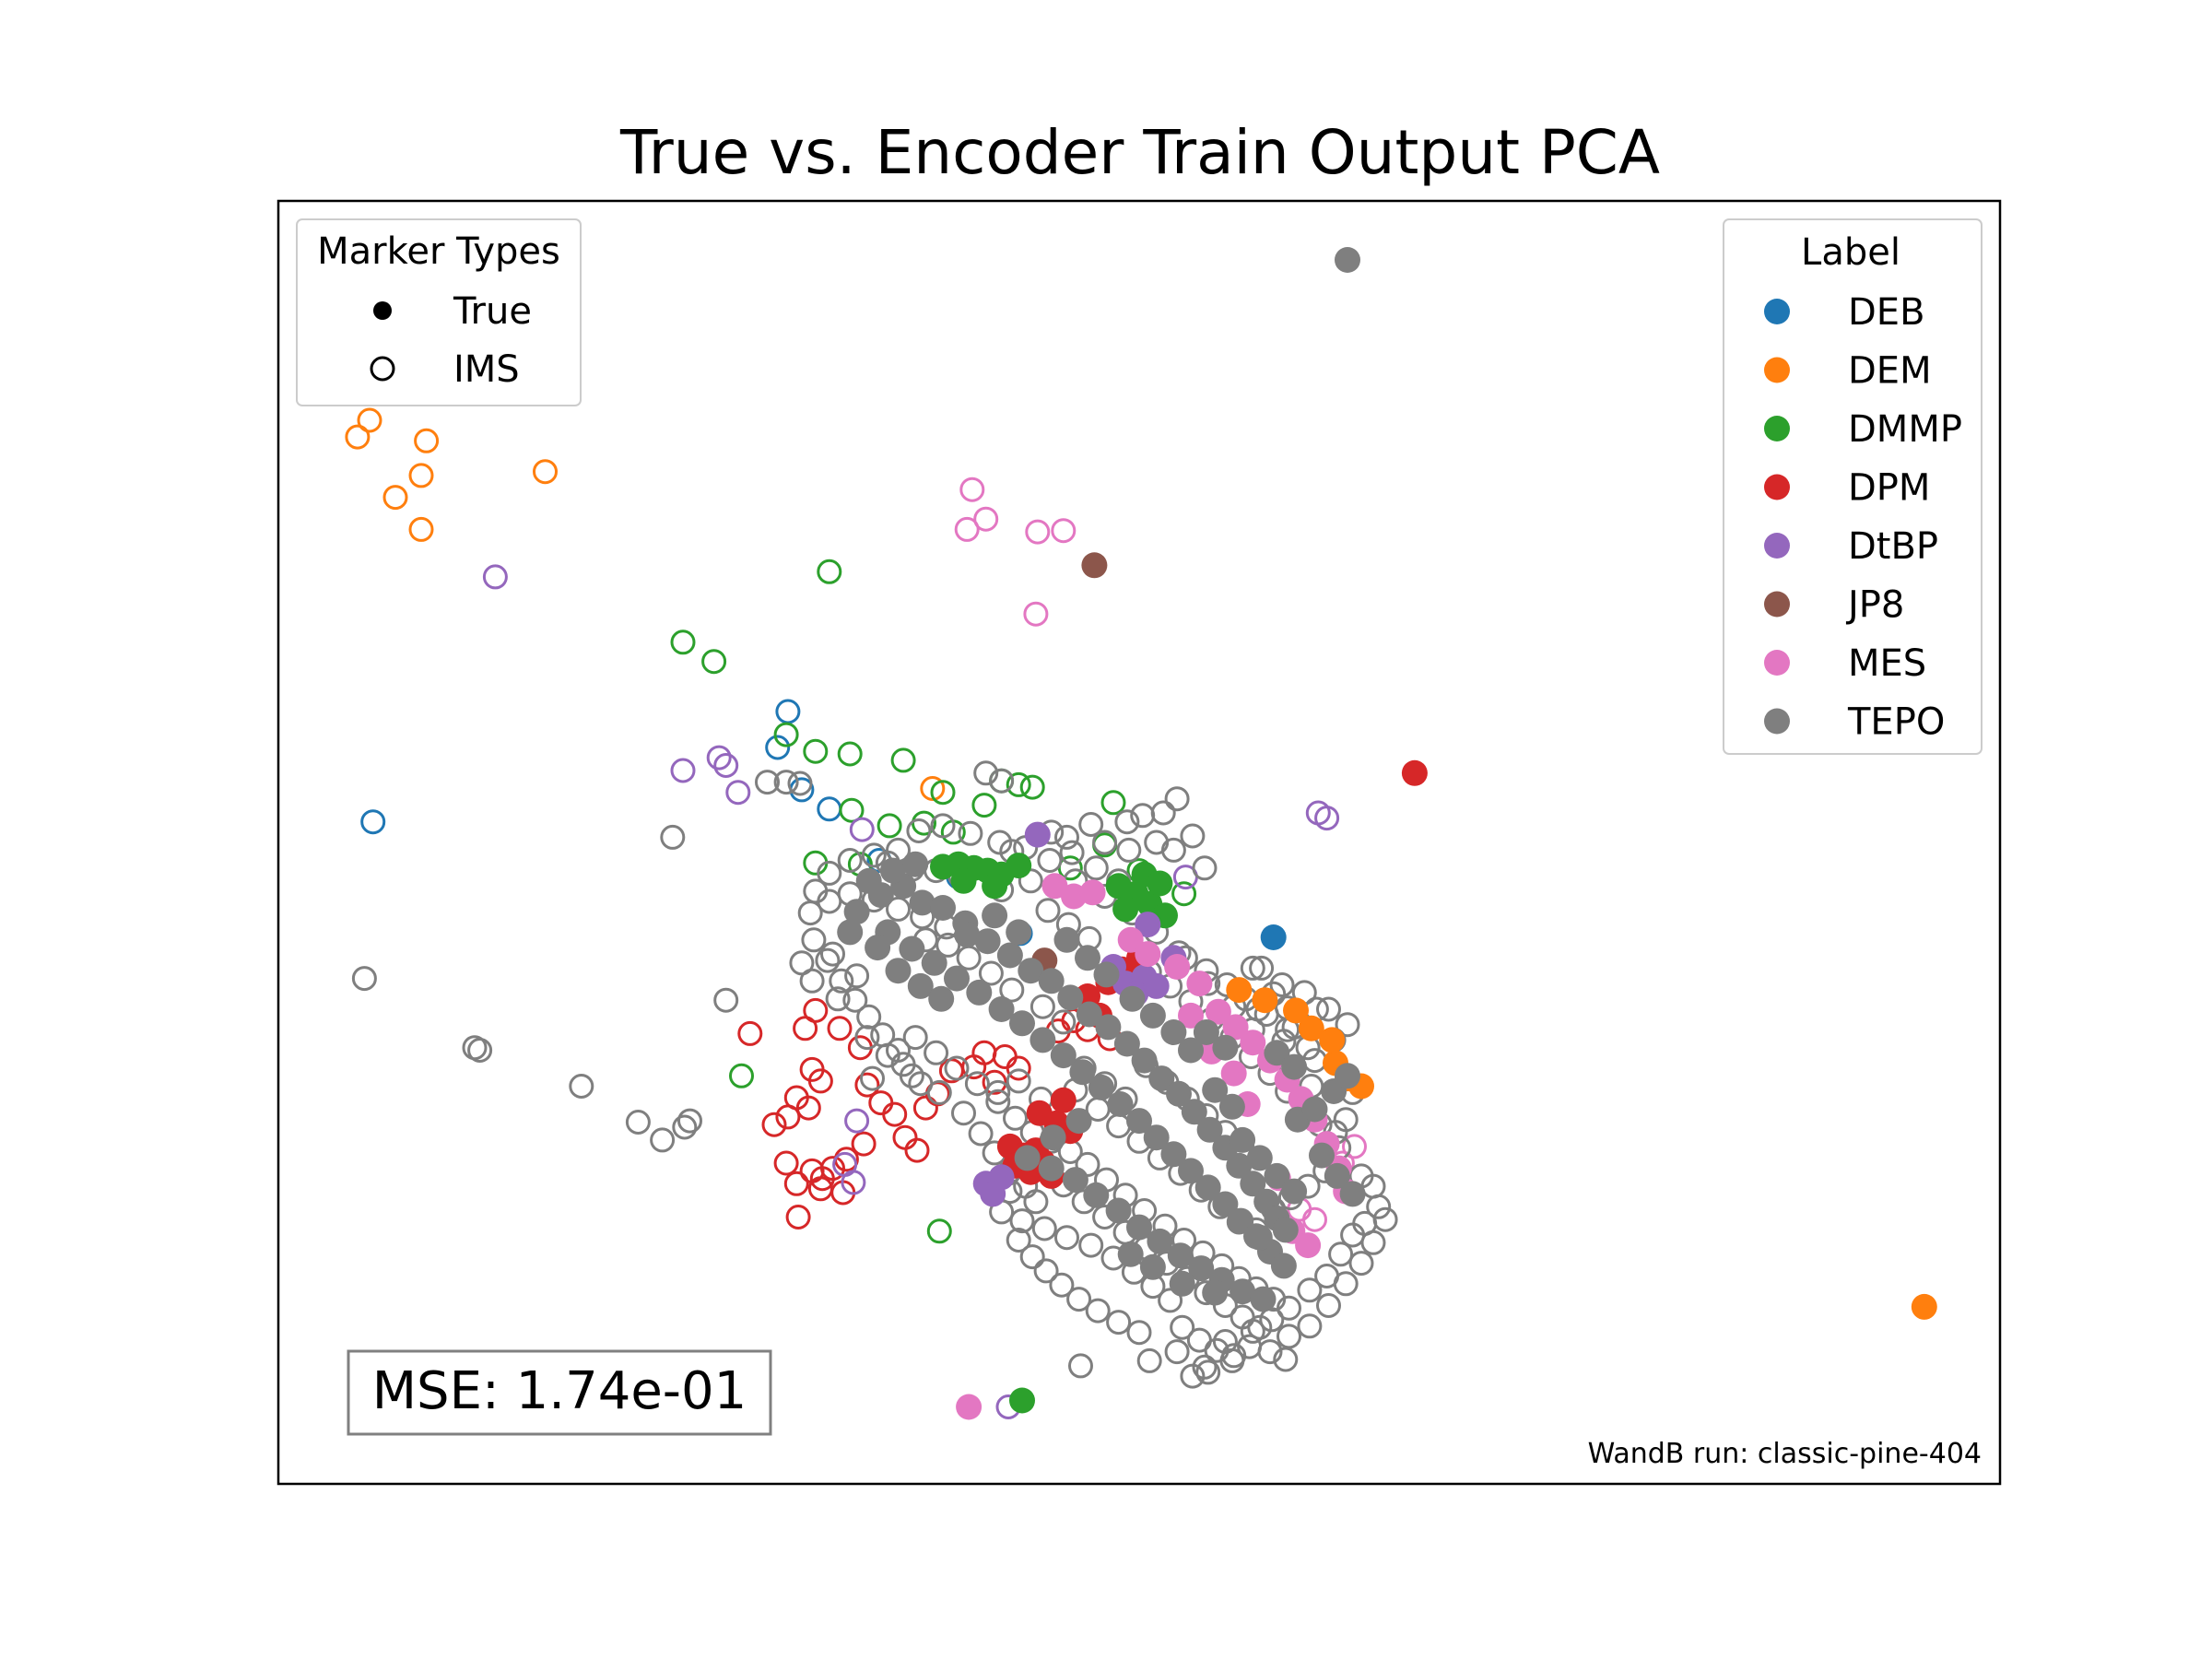  What do you see at coordinates (1777, 487) in the screenshot?
I see `legend-swatch-dpm` at bounding box center [1777, 487].